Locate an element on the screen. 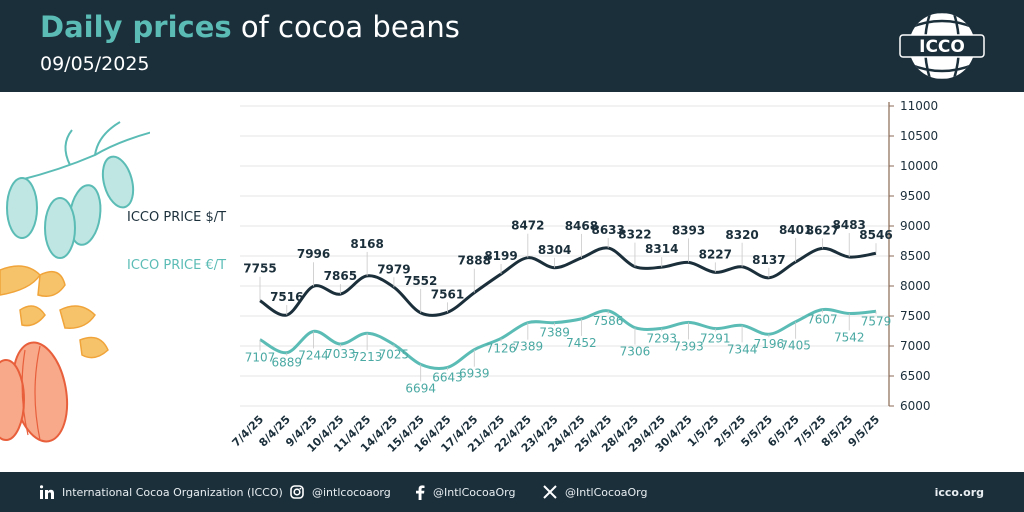 The image size is (1024, 512). eur-data-label: 7306 is located at coordinates (635, 352).